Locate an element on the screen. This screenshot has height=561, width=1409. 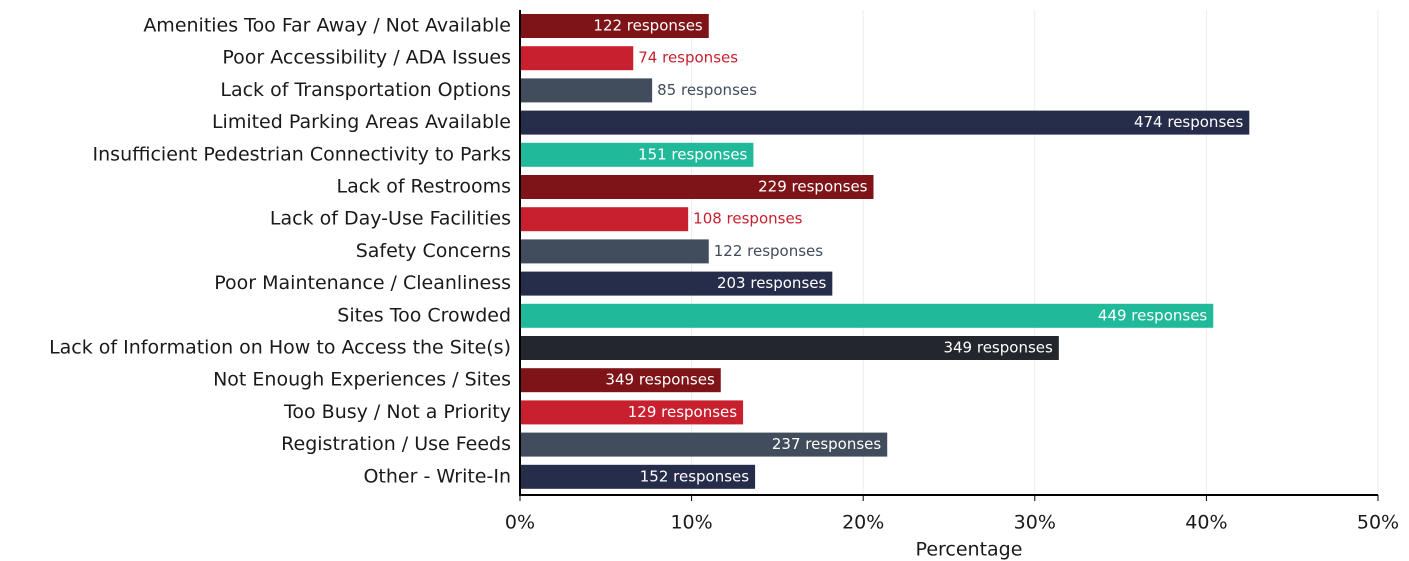
data-label: 203 responses is located at coordinates (772, 283).